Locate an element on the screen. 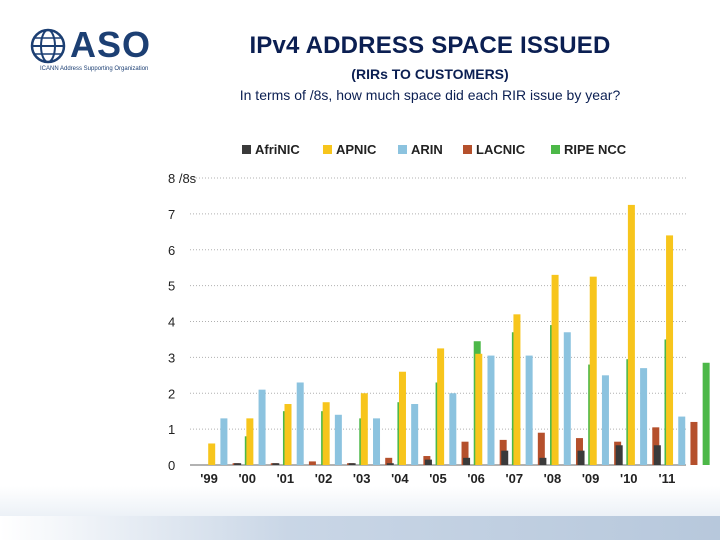 The height and width of the screenshot is (540, 720). x-tick-label: '07 is located at coordinates (515, 478).